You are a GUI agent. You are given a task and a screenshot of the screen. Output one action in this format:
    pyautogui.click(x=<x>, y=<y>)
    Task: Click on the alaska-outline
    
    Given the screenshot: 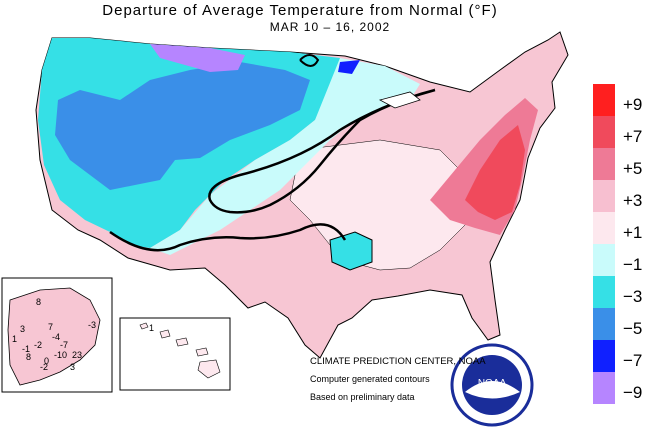 What is the action you would take?
    pyautogui.click(x=54, y=336)
    